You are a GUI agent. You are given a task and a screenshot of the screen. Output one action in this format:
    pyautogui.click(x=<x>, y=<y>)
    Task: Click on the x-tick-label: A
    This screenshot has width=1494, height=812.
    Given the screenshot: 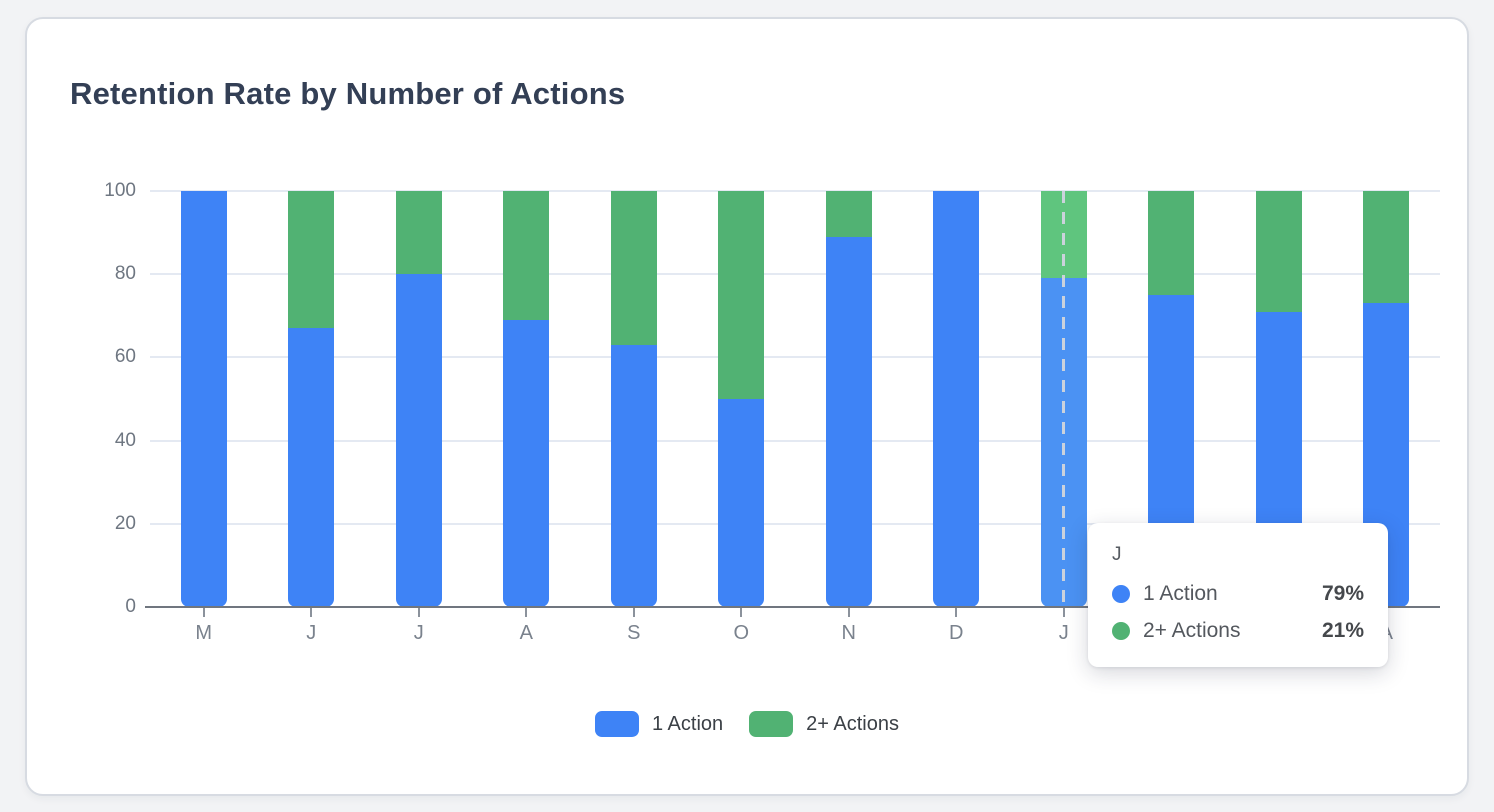 What is the action you would take?
    pyautogui.click(x=526, y=633)
    